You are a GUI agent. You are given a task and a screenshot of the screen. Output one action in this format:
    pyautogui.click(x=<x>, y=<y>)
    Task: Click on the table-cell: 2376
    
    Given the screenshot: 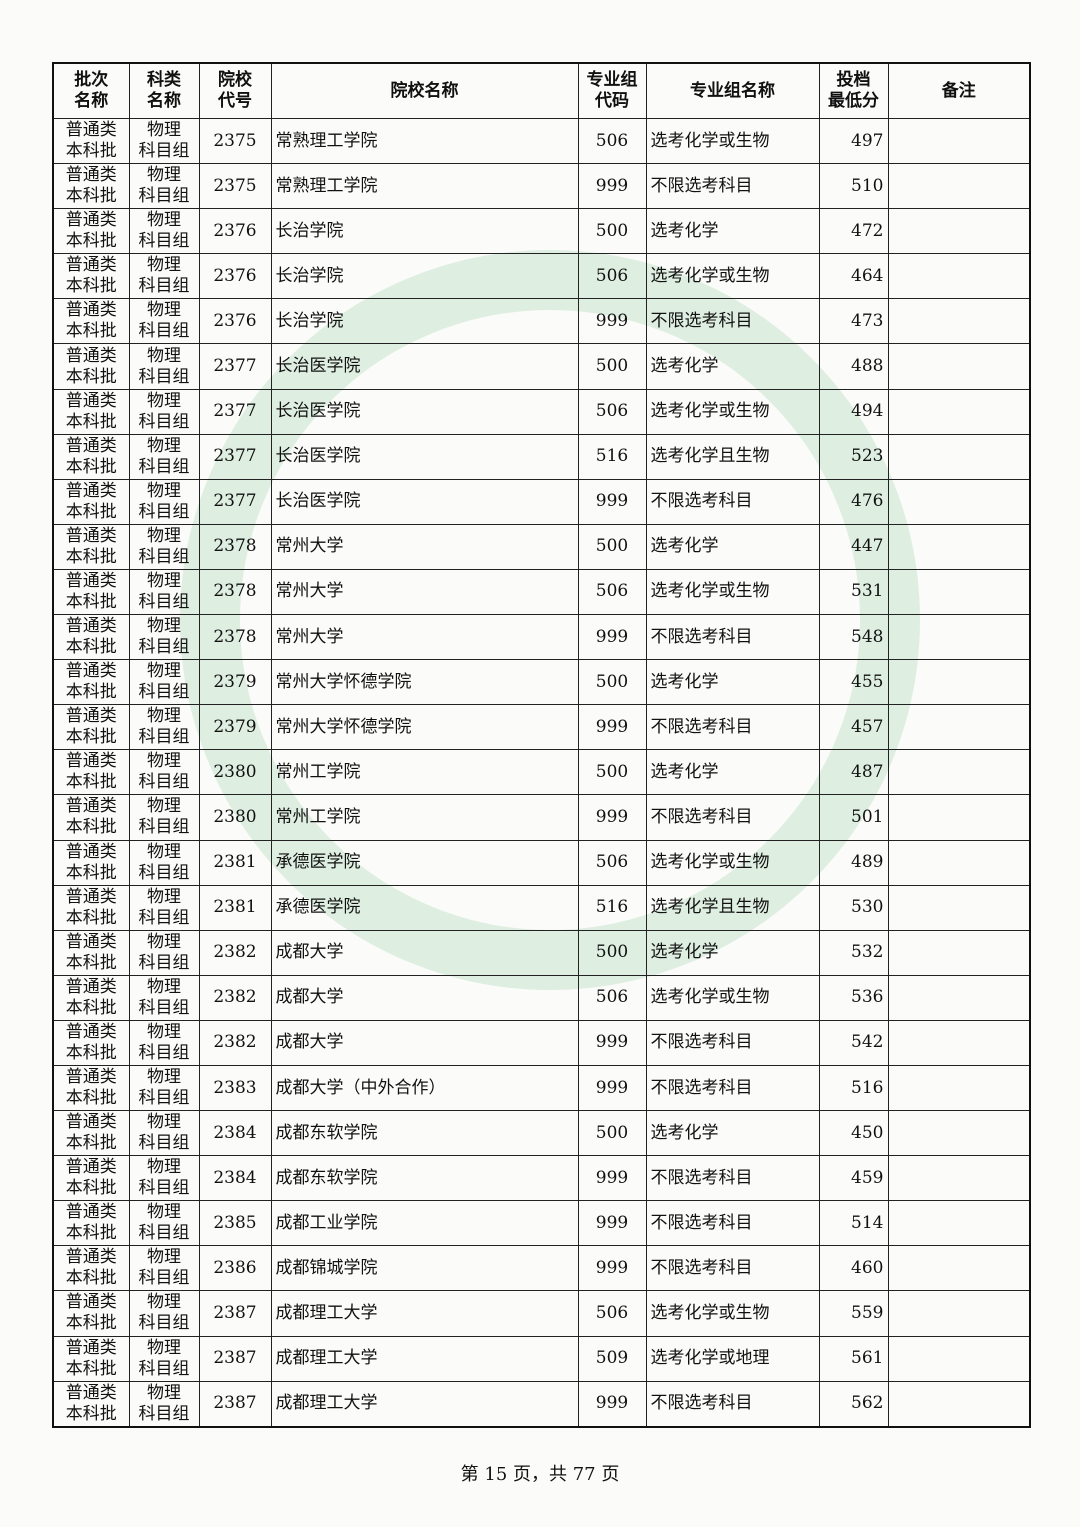 What is the action you would take?
    pyautogui.click(x=235, y=276)
    